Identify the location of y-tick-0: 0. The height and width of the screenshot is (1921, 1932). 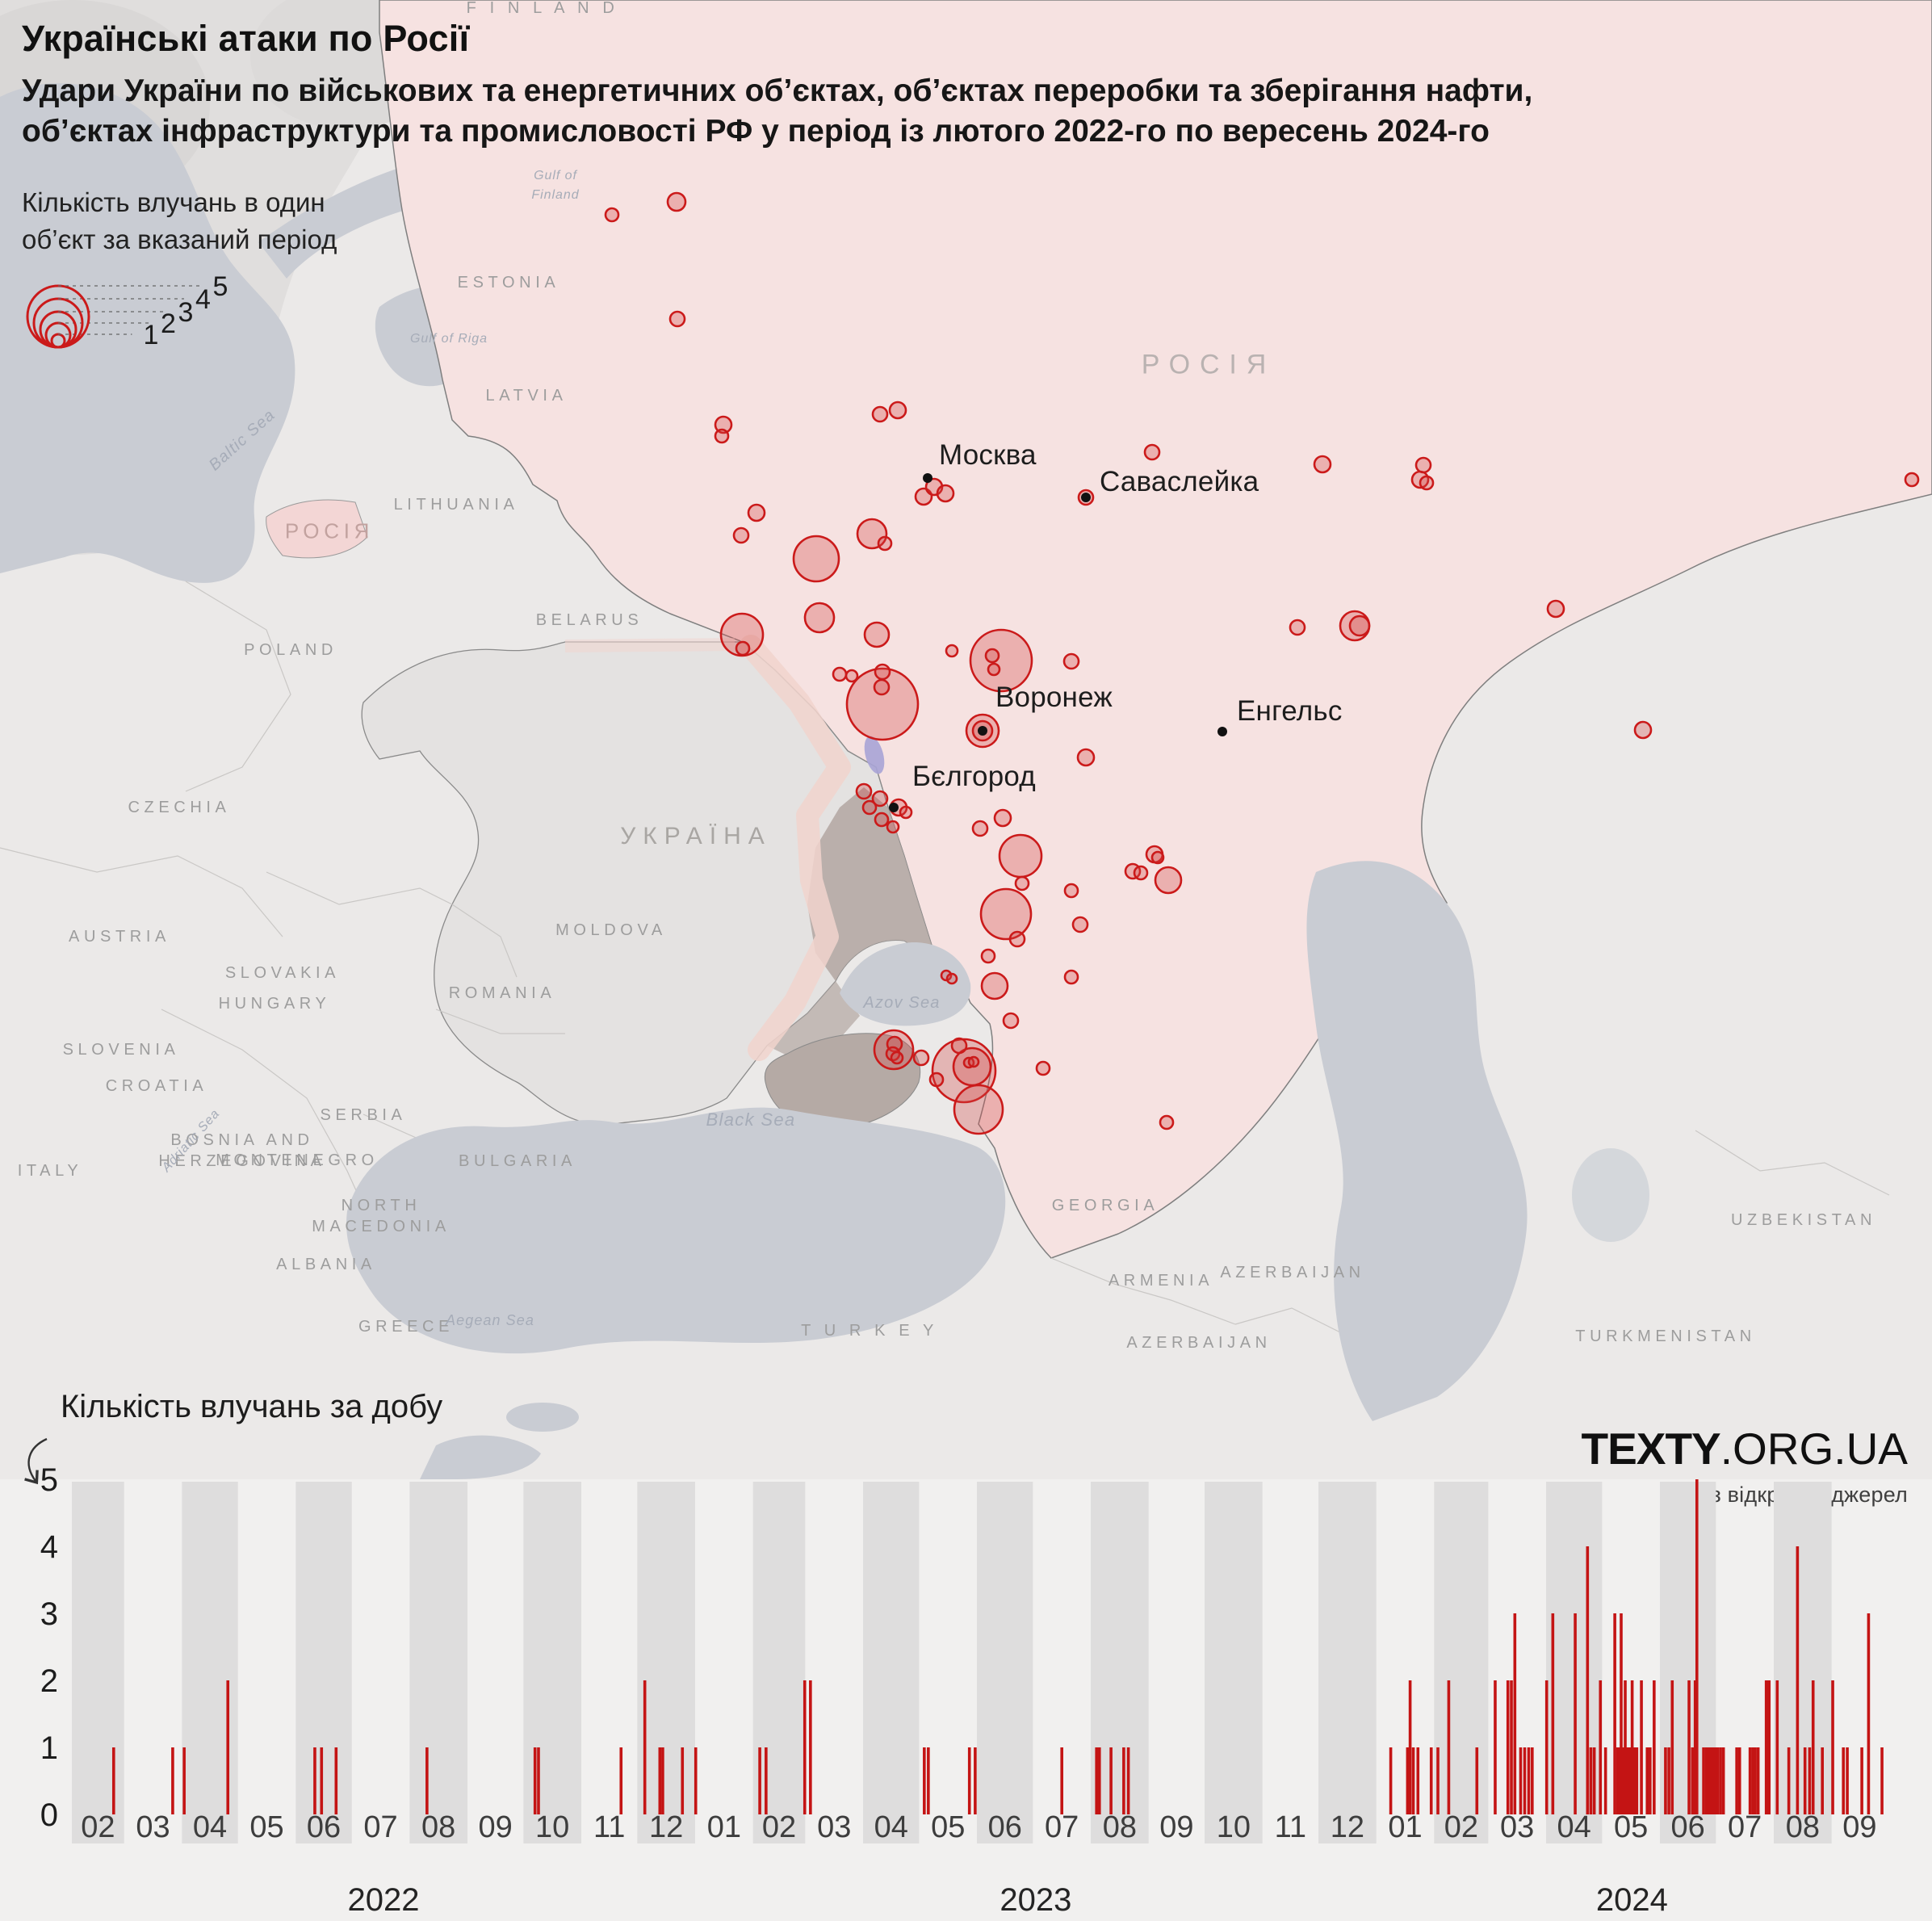
(49, 1815).